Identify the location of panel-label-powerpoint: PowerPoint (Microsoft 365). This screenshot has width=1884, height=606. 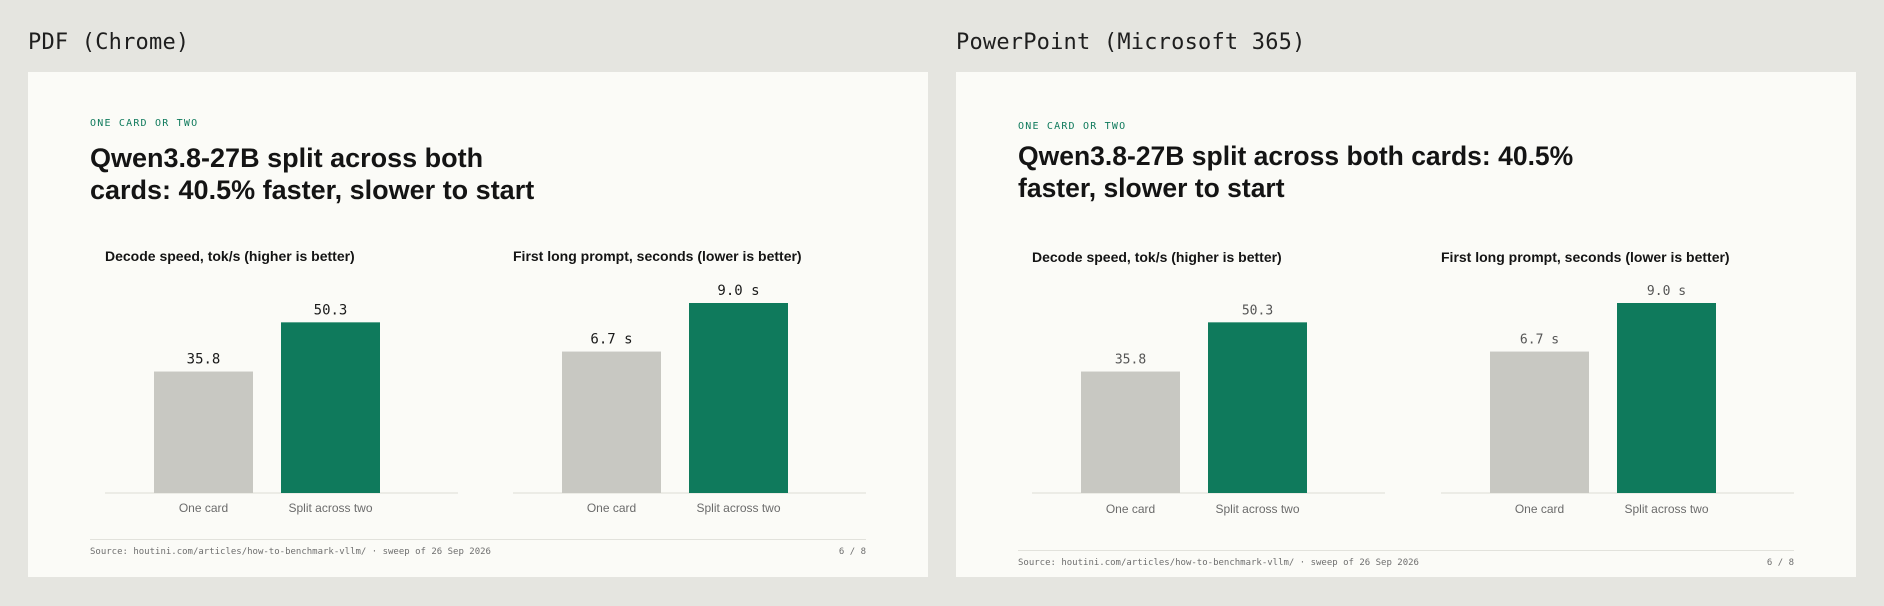
(1131, 42).